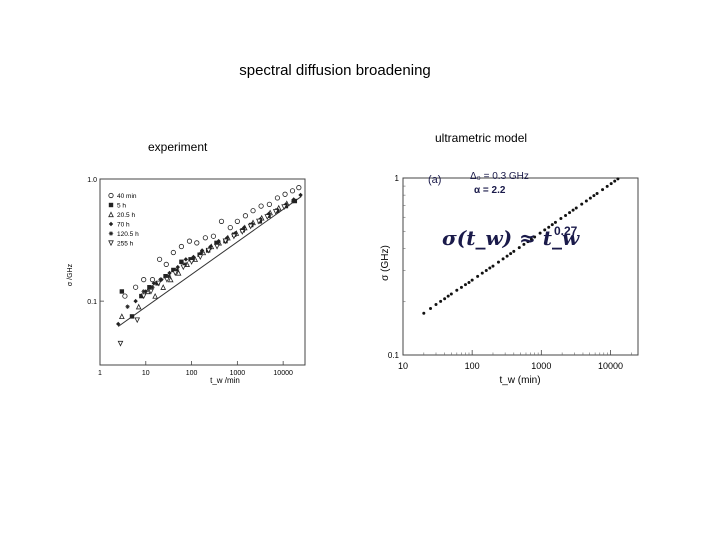 The width and height of the screenshot is (720, 540). Describe the element at coordinates (128, 234) in the screenshot. I see `experiment-legend-entry: 120.5 h` at that location.